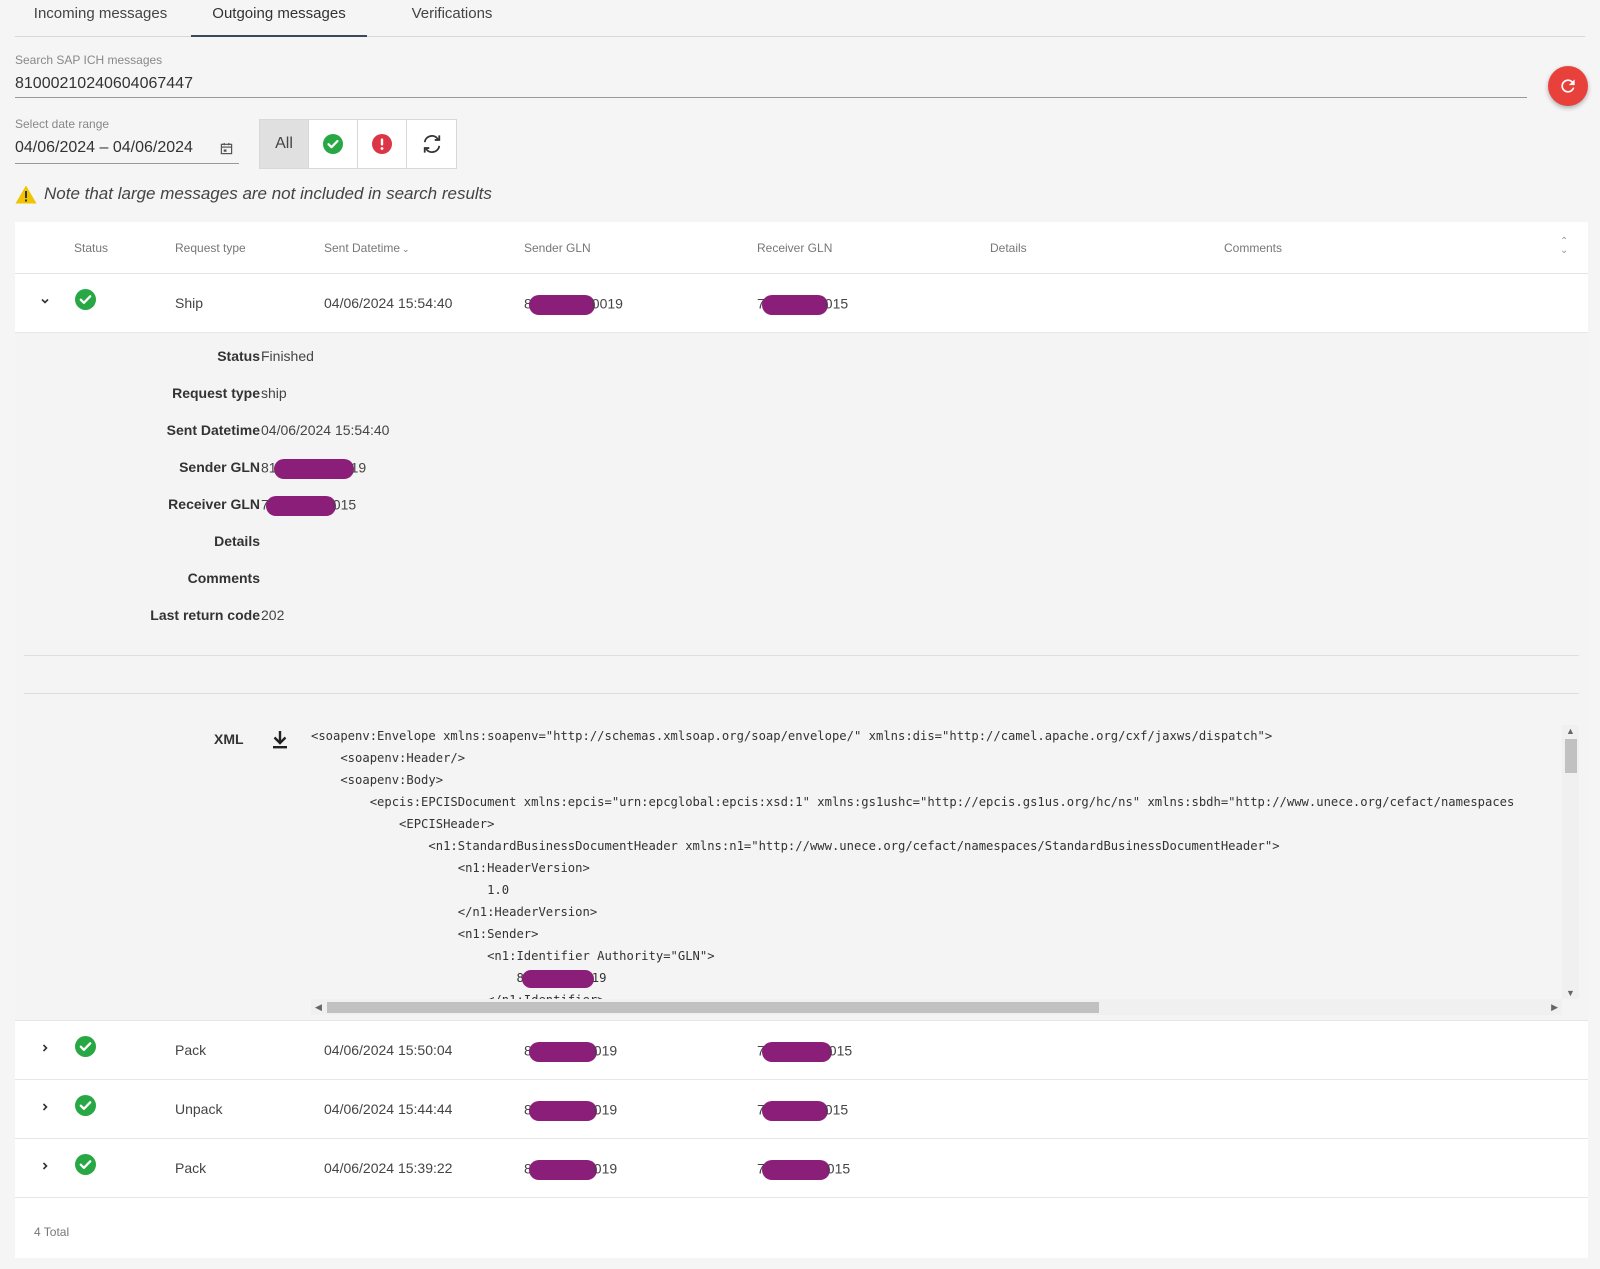 This screenshot has height=1269, width=1600. I want to click on tab-verifications: Verifications, so click(452, 13).